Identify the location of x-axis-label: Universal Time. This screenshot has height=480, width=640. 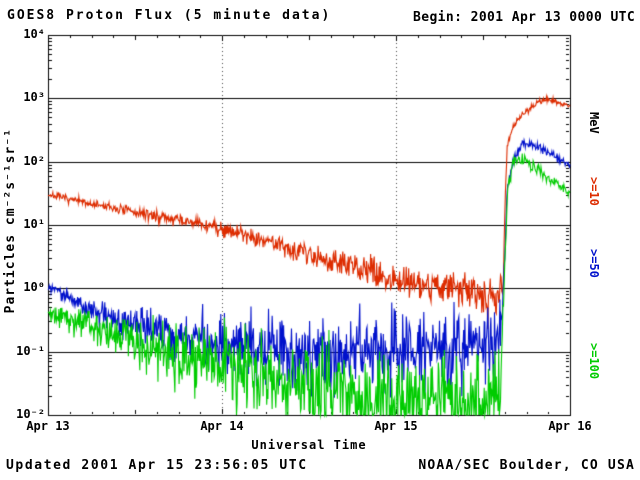
(309, 445).